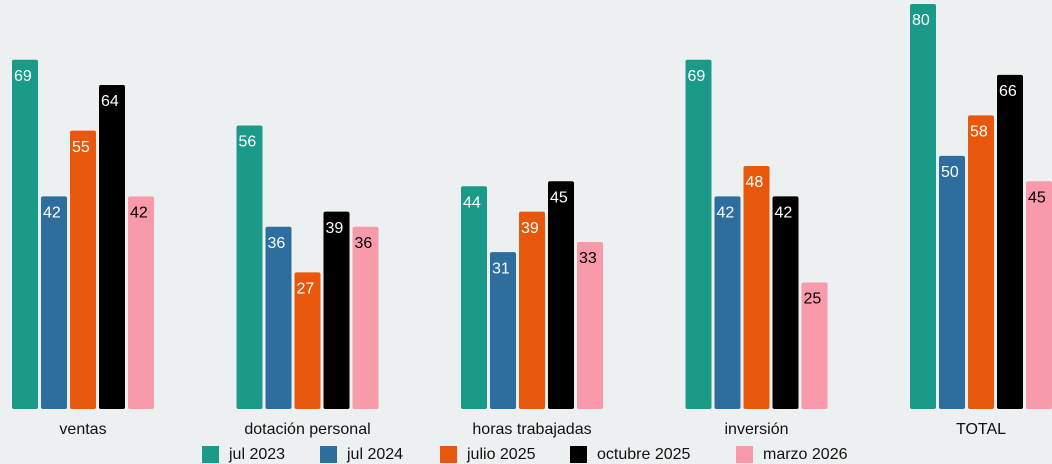 Image resolution: width=1052 pixels, height=464 pixels. What do you see at coordinates (248, 142) in the screenshot?
I see `bar-value-label: 56` at bounding box center [248, 142].